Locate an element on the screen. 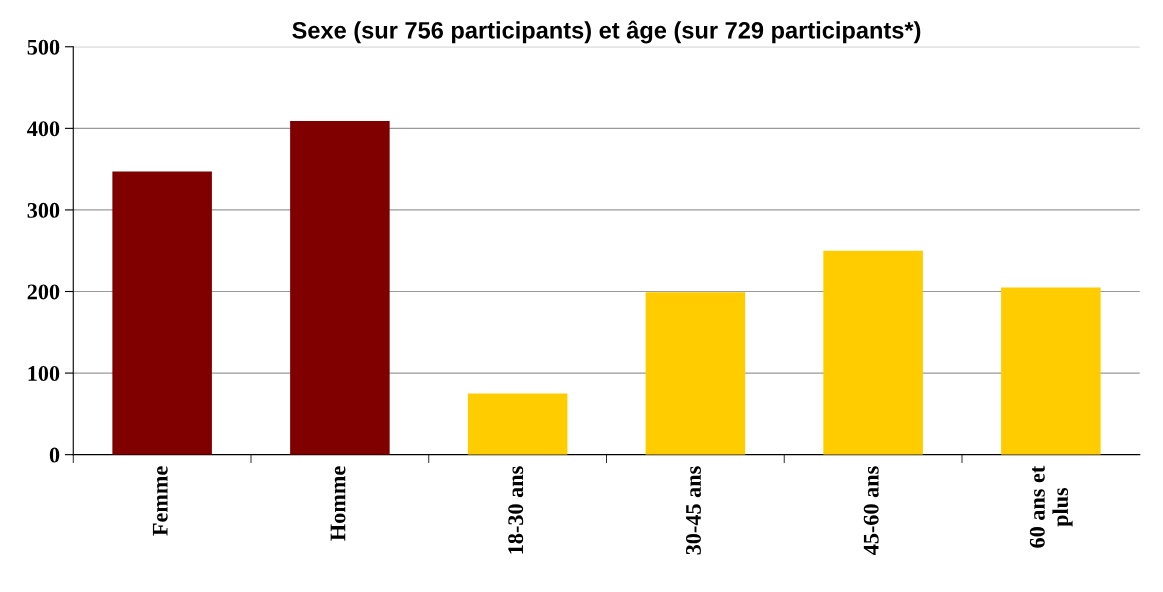 This screenshot has width=1163, height=592. y-tick-label: 300 is located at coordinates (43, 210).